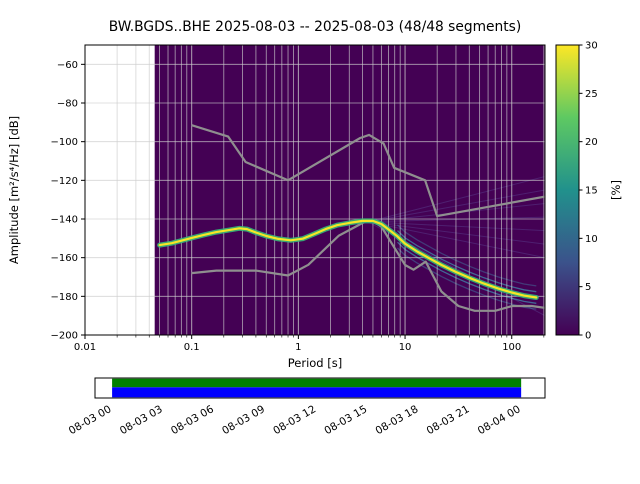 The width and height of the screenshot is (640, 484). Describe the element at coordinates (64, 181) in the screenshot. I see `y-tick-label: −120` at that location.